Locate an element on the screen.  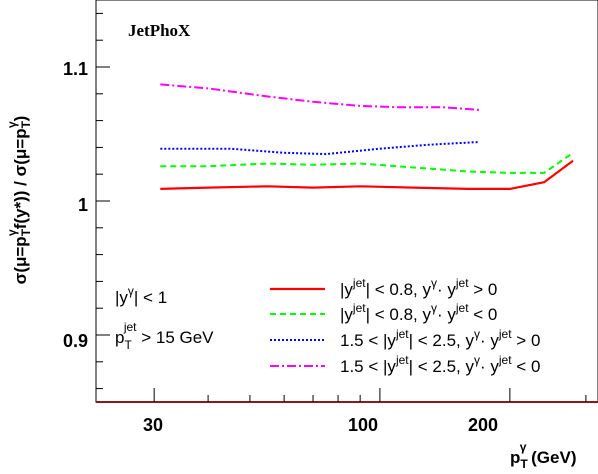
x-tick-label-200: 200 is located at coordinates (483, 425).